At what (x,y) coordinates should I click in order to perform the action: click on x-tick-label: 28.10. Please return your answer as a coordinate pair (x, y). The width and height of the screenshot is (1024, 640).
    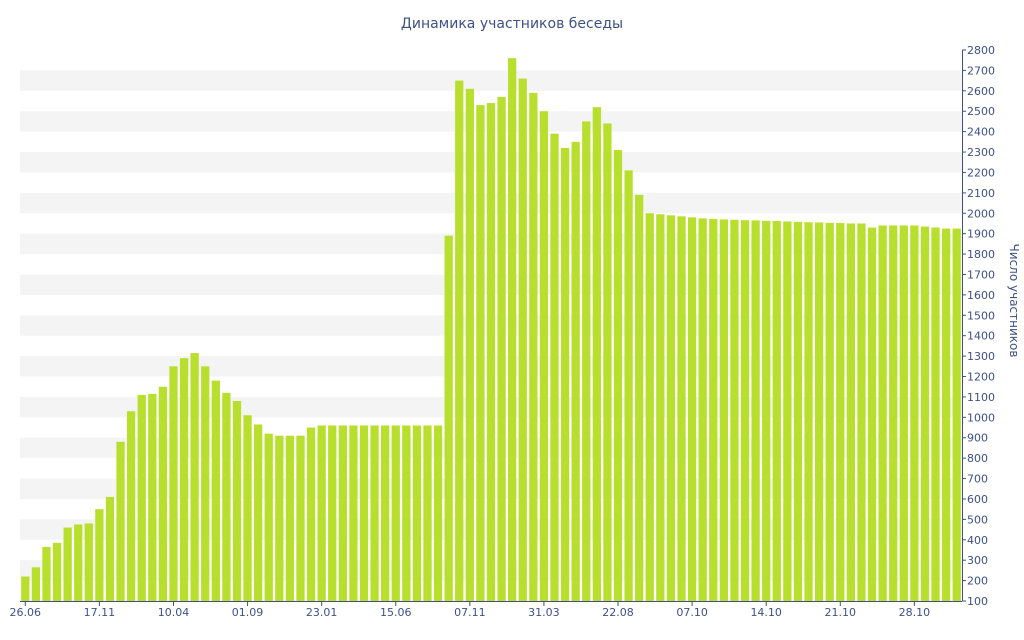
    Looking at the image, I should click on (915, 612).